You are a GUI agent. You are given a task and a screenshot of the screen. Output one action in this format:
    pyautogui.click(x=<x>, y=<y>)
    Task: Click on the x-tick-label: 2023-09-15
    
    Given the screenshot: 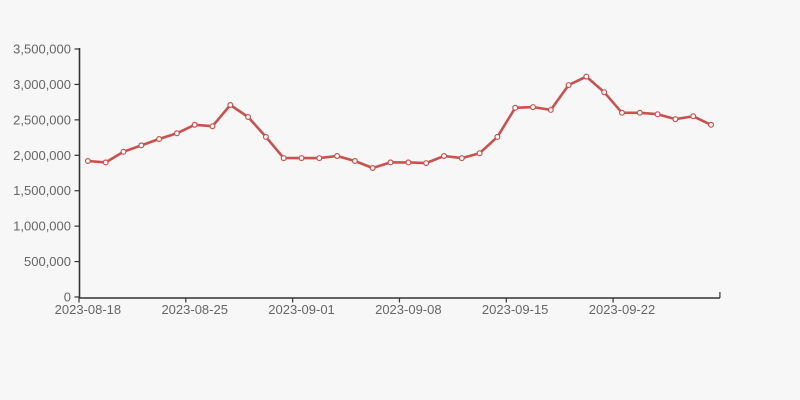 What is the action you would take?
    pyautogui.click(x=515, y=309)
    